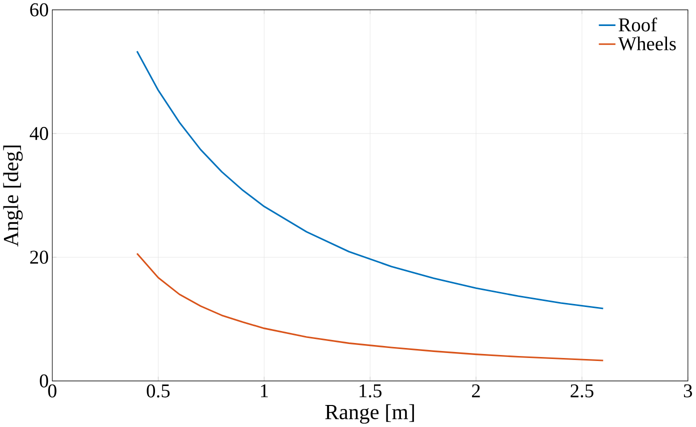 The image size is (696, 427). What do you see at coordinates (688, 391) in the screenshot?
I see `x-tick-label: 3` at bounding box center [688, 391].